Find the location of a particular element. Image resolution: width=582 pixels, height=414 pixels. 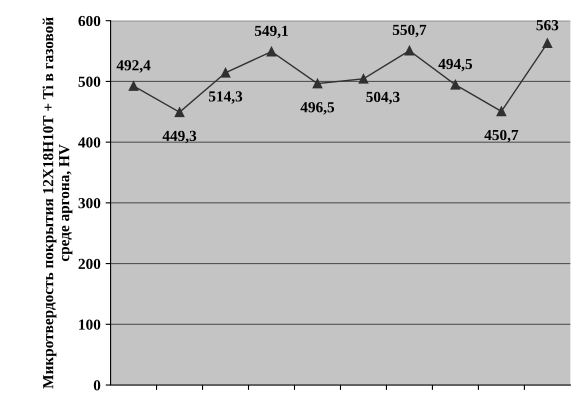

data-label: 504,3 is located at coordinates (383, 98).